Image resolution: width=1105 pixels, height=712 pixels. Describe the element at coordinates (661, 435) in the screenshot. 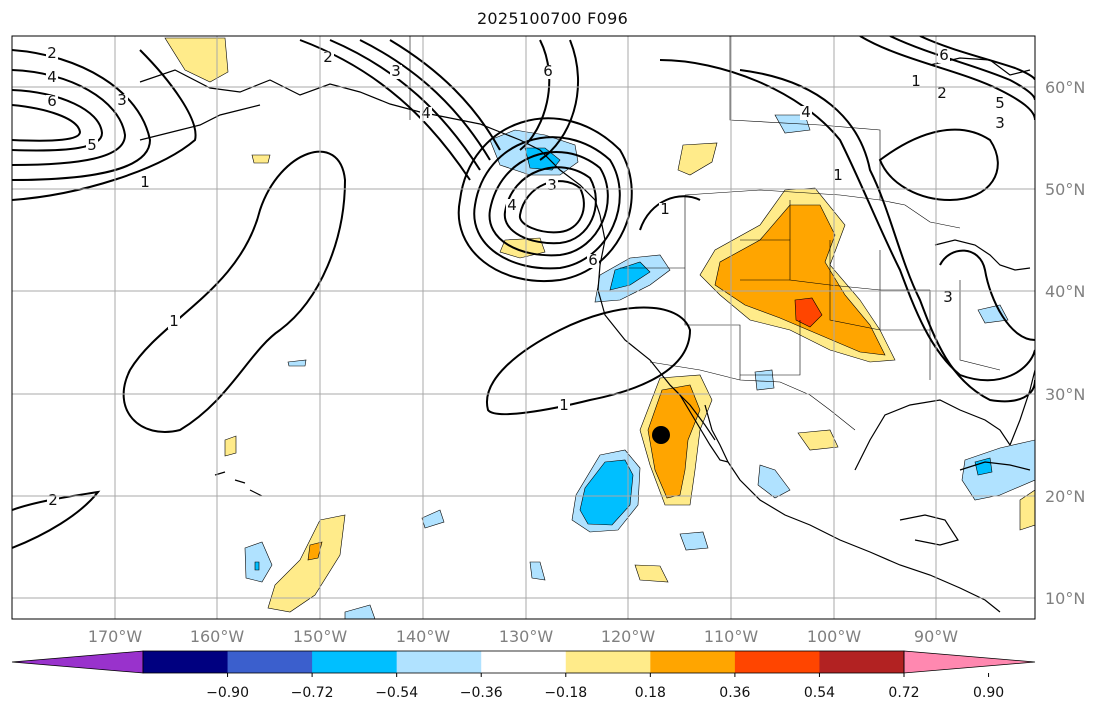

I see `point-marker` at that location.